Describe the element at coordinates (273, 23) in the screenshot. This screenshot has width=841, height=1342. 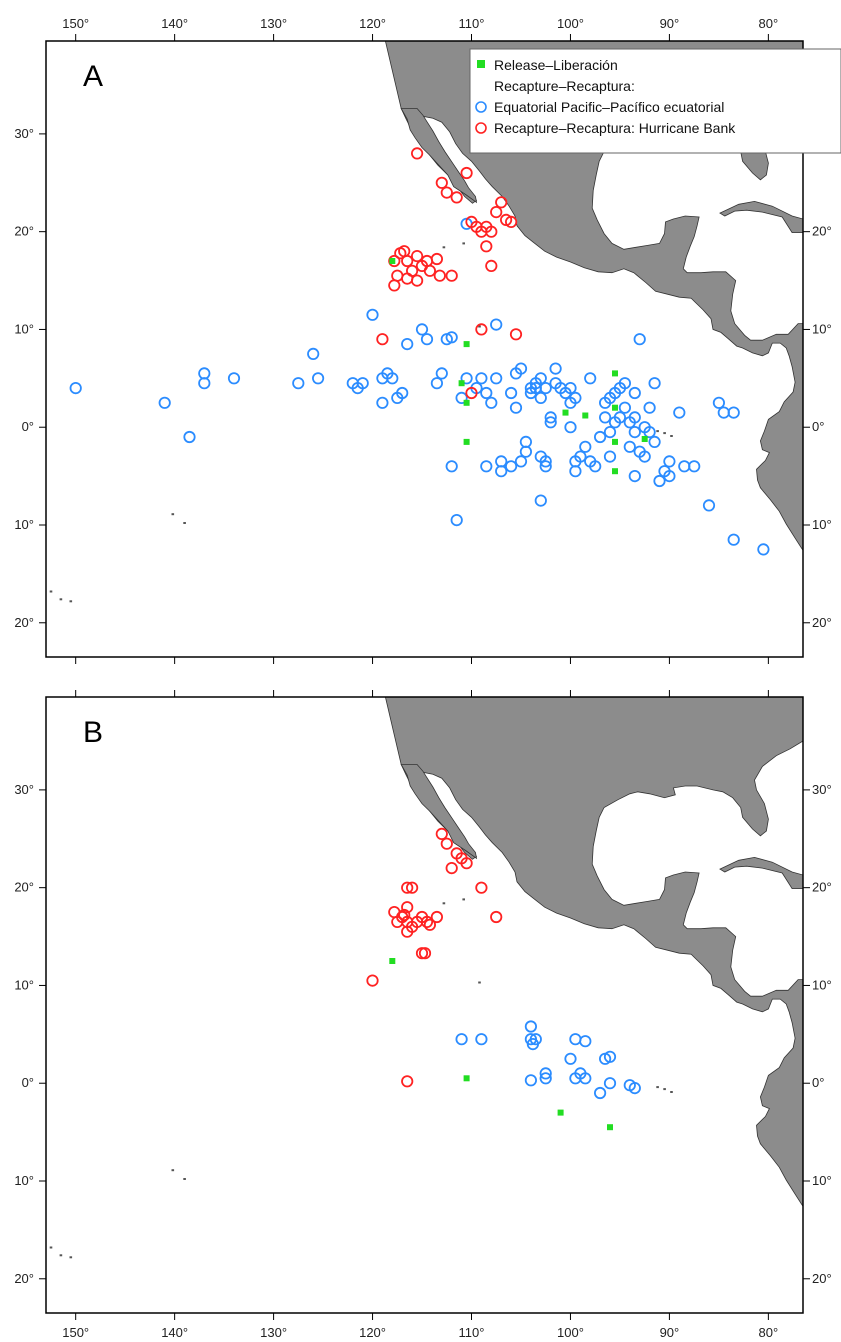
I see `lon-tick-label: 130°` at that location.